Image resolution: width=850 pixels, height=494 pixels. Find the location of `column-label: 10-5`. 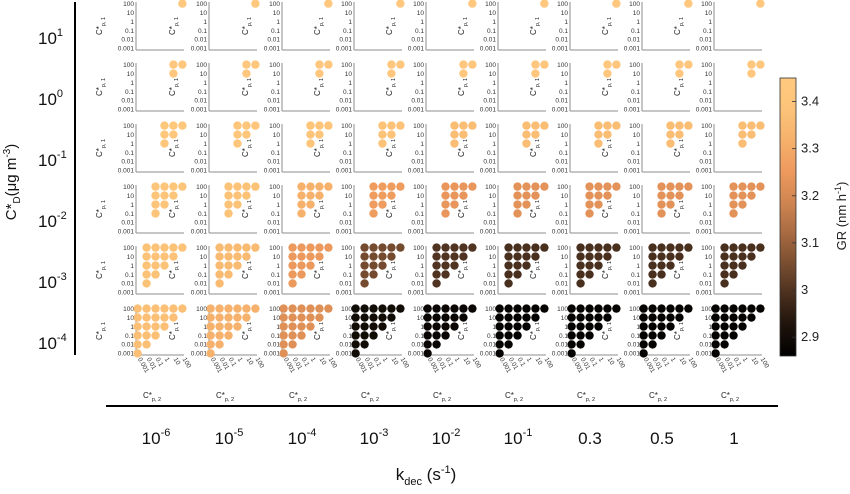

column-label: 10-5 is located at coordinates (229, 437).